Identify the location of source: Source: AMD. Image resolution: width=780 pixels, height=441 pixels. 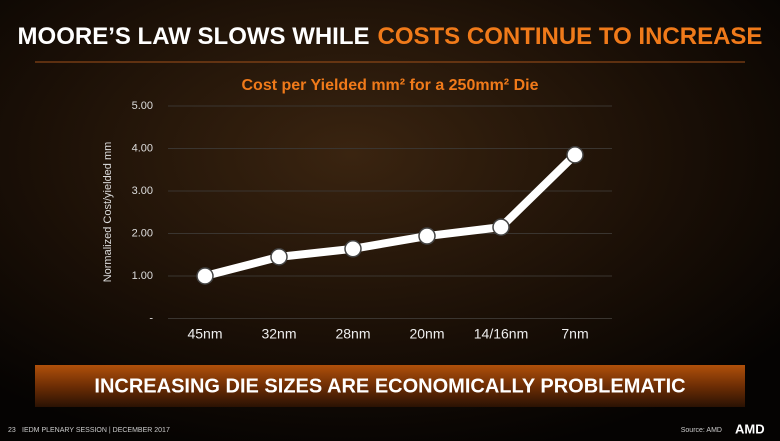
(701, 430).